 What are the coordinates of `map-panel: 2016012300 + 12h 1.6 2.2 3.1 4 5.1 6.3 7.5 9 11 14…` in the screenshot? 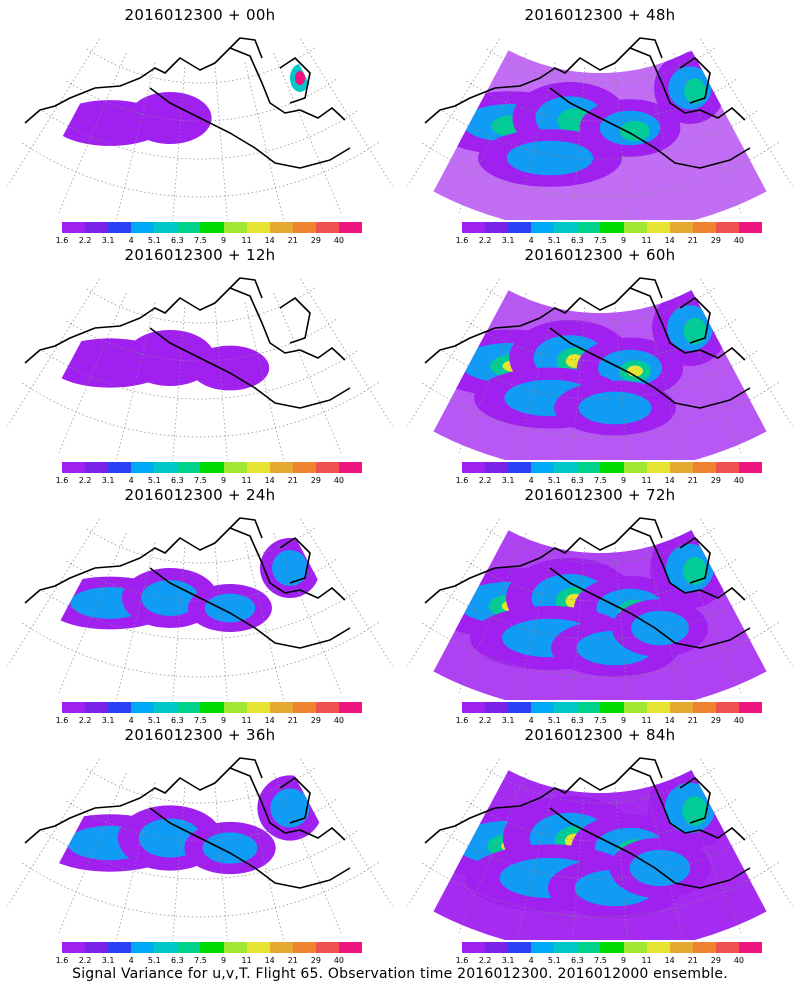 It's located at (200, 365).